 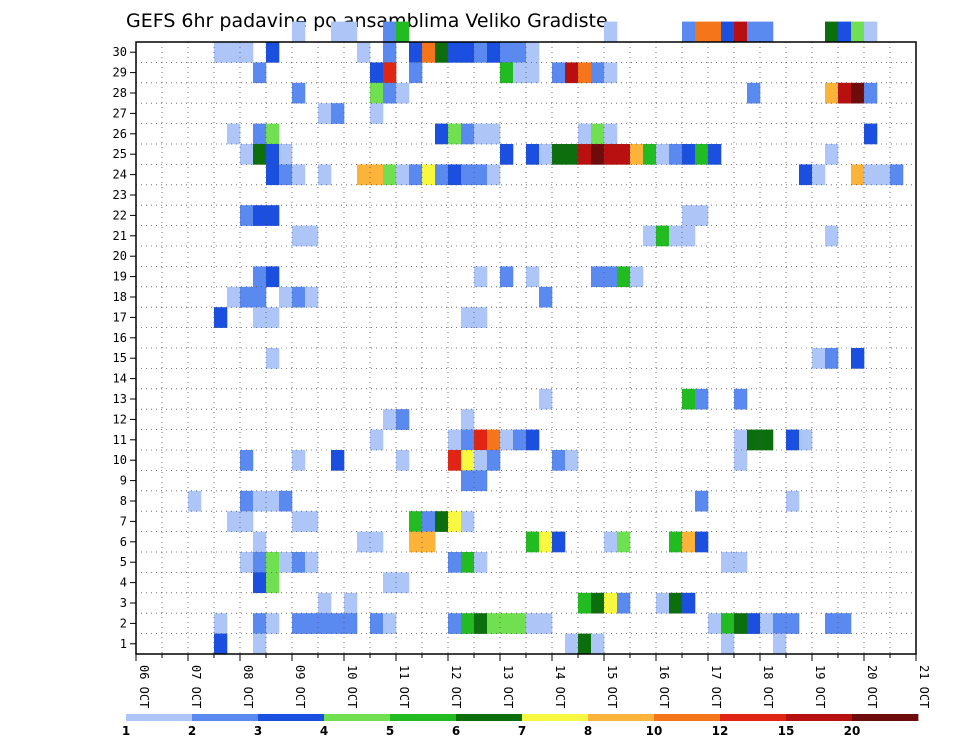 I want to click on legend-label: 3, so click(x=258, y=731).